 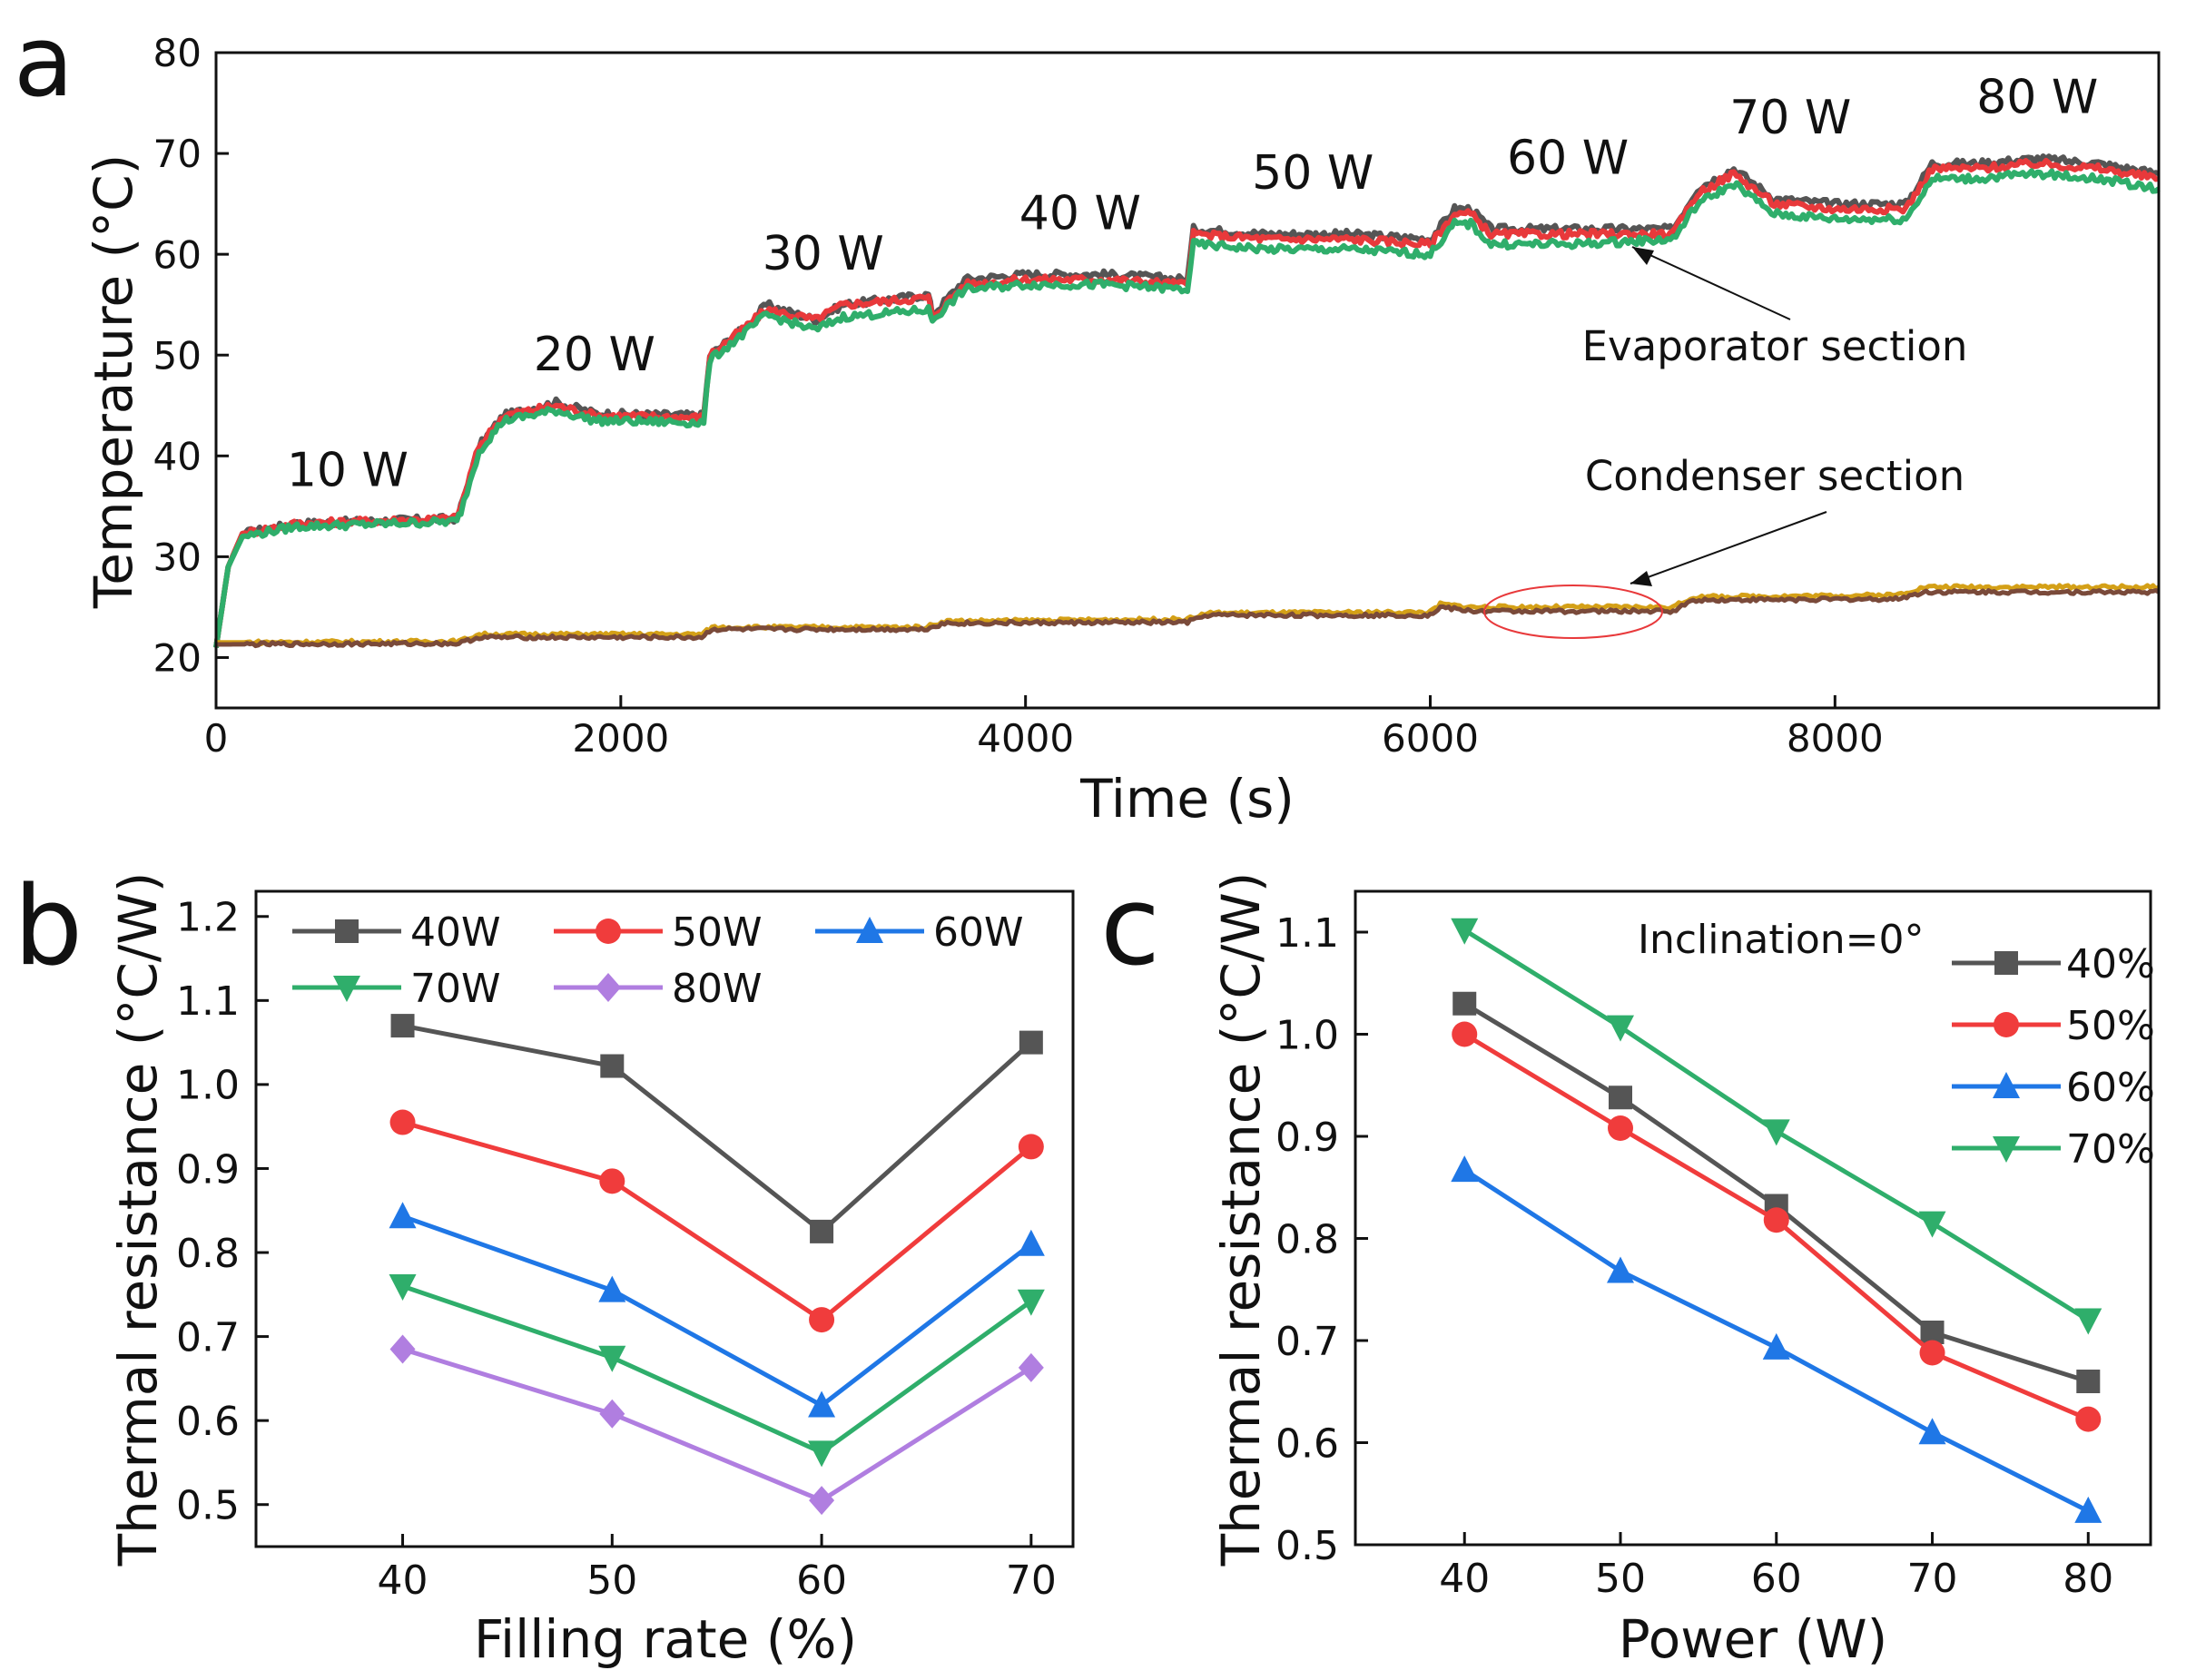 What do you see at coordinates (658, 960) in the screenshot?
I see `panel-b-legend: 40W 50W 60W 70W 80W` at bounding box center [658, 960].